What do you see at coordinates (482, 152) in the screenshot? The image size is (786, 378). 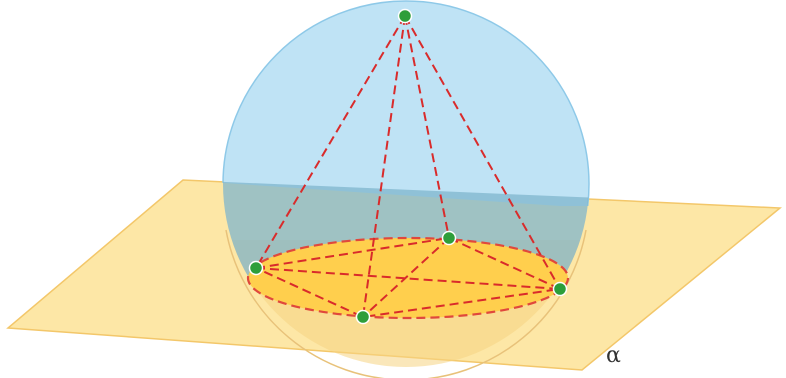 I see `lateral-edge-c` at bounding box center [482, 152].